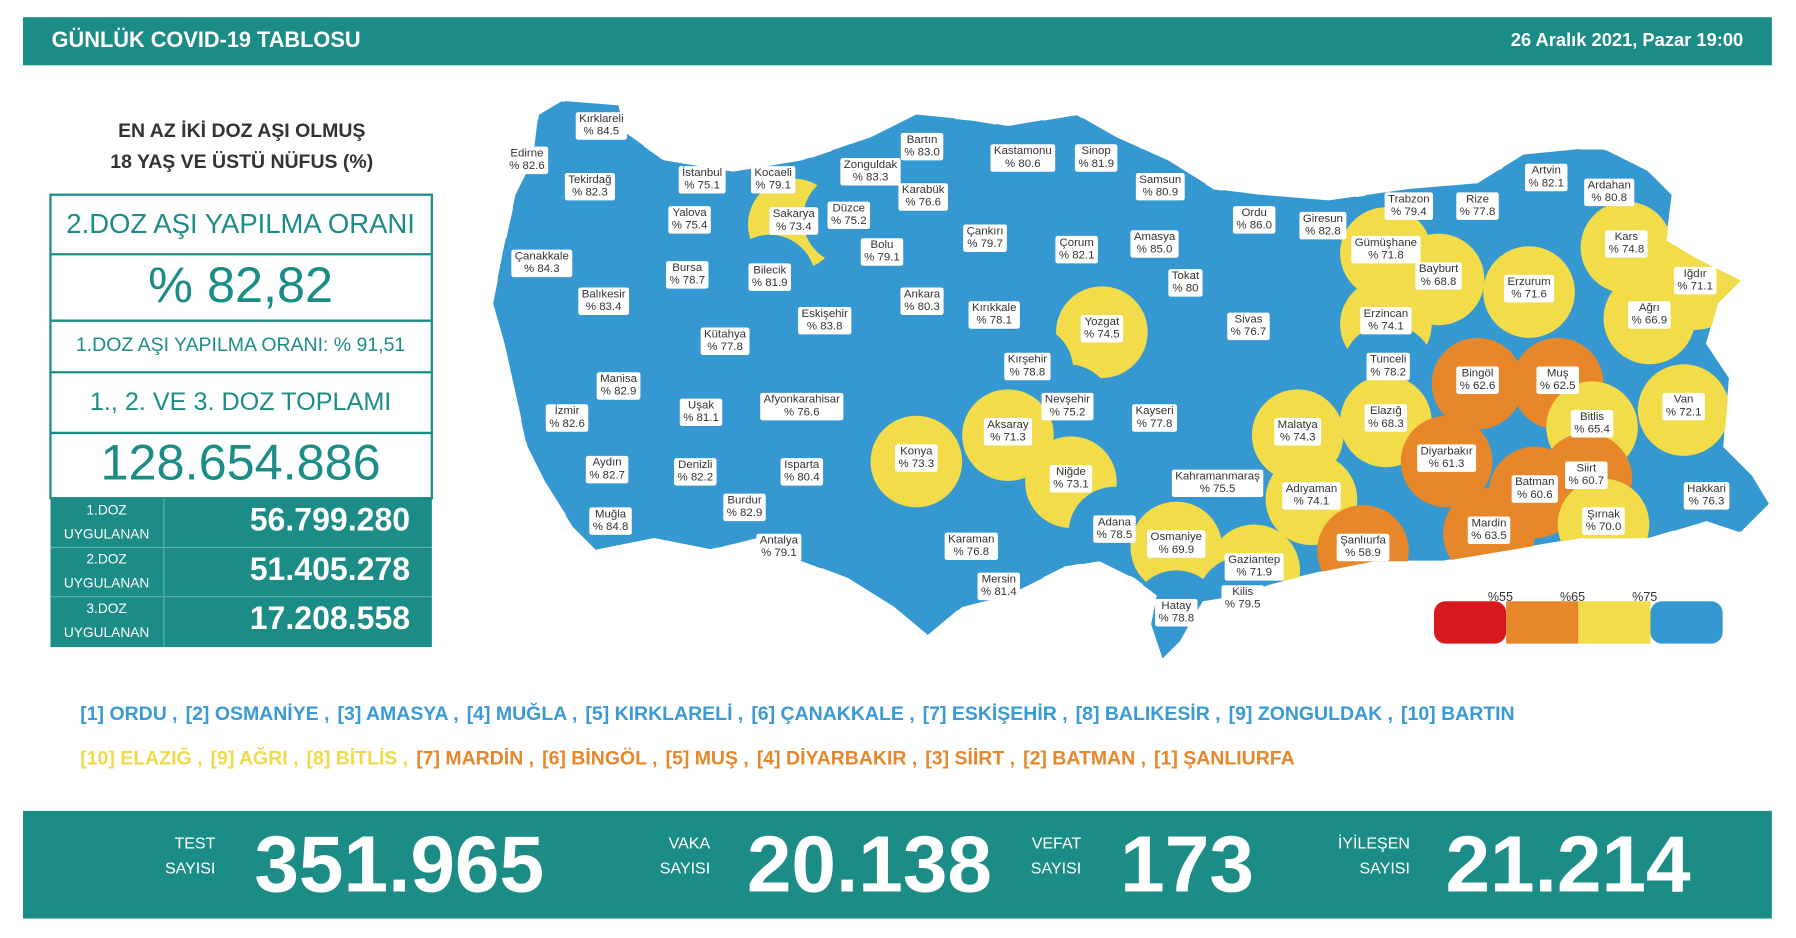 This screenshot has width=1796, height=938. Describe the element at coordinates (1102, 322) in the screenshot. I see `province-name: Yozgat` at that location.